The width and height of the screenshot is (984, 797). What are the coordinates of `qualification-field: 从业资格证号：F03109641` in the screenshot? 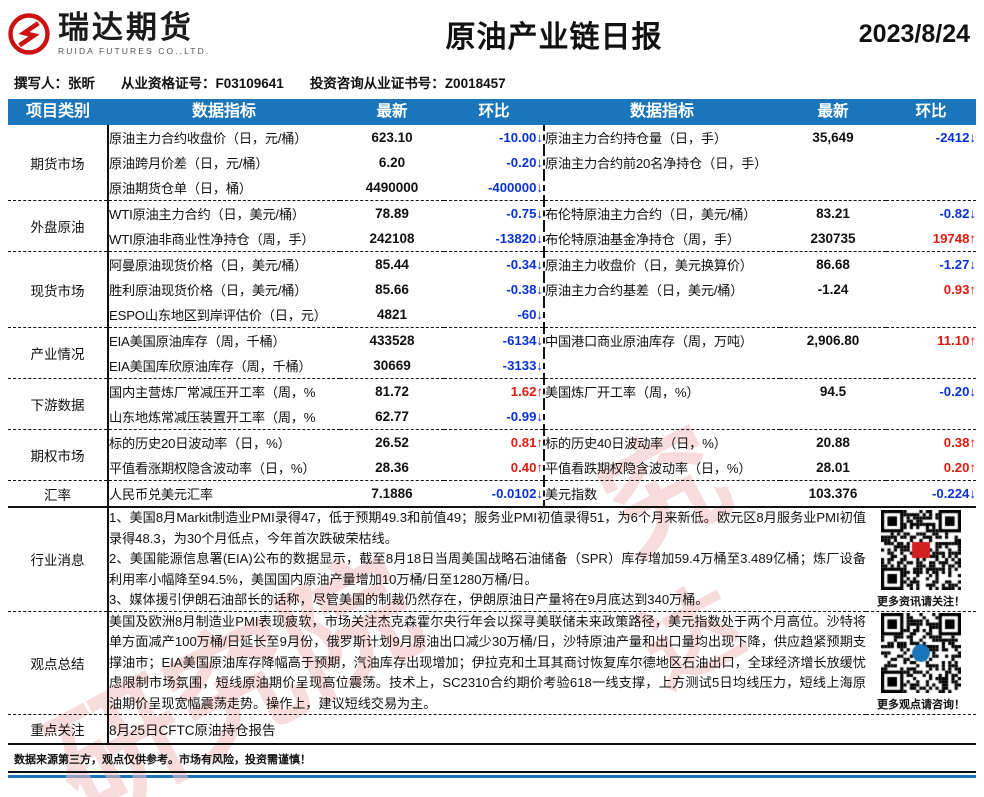 It's located at (202, 82).